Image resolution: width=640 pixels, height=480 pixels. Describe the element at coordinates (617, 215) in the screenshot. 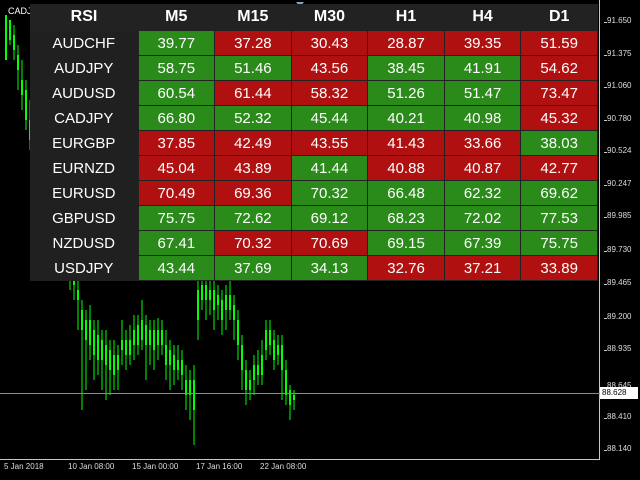

I see `price-tick-label: 89.985` at that location.